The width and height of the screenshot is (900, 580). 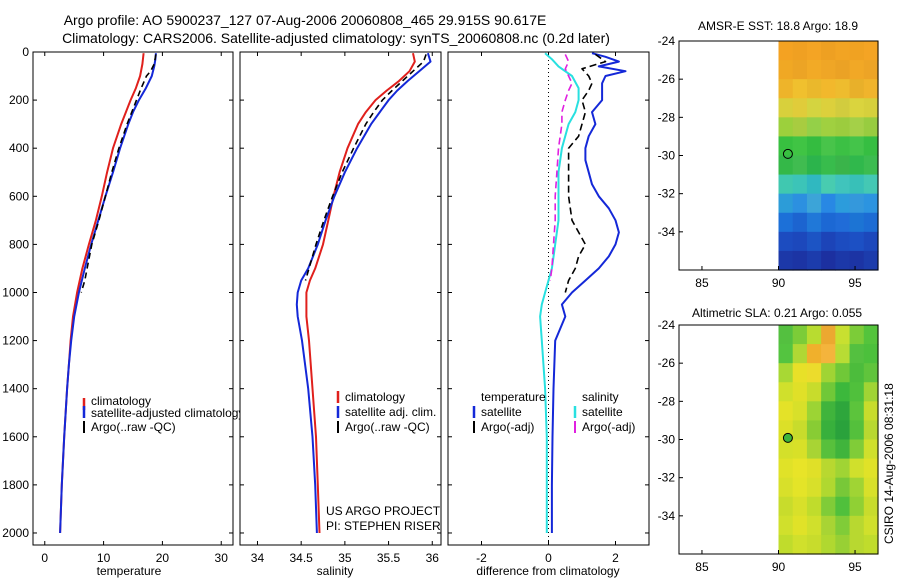 I want to click on map-ytick-label: -30, so click(x=667, y=440).